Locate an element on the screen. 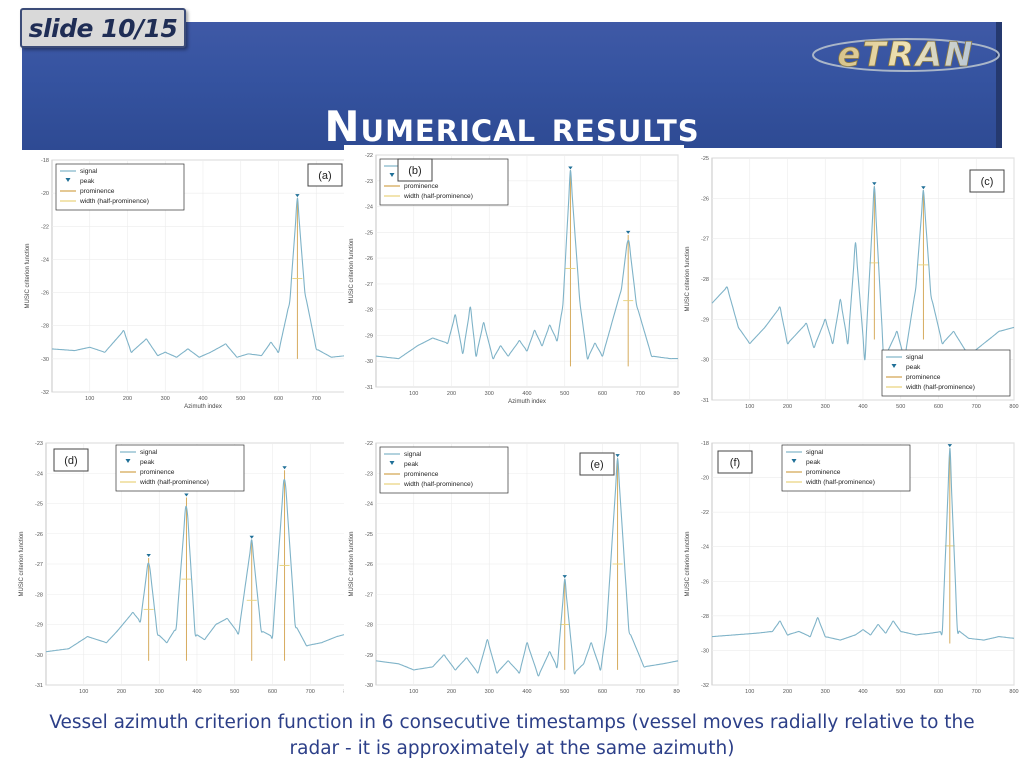  panel-label: (e) is located at coordinates (596, 465).